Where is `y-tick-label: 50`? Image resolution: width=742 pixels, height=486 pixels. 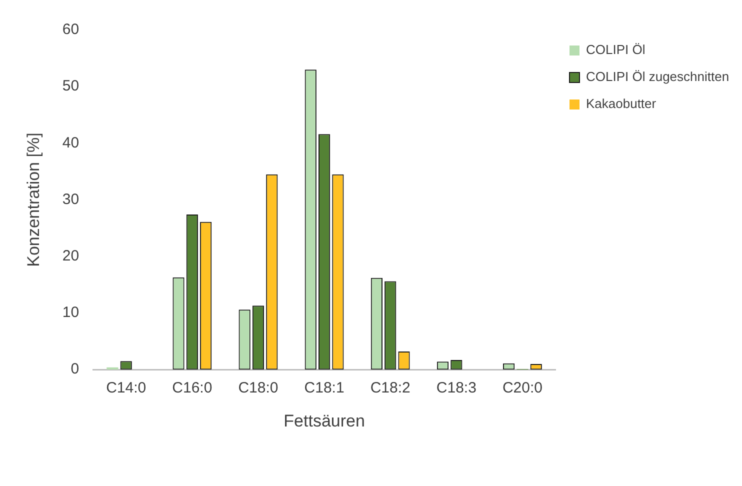 y-tick-label: 50 is located at coordinates (71, 86).